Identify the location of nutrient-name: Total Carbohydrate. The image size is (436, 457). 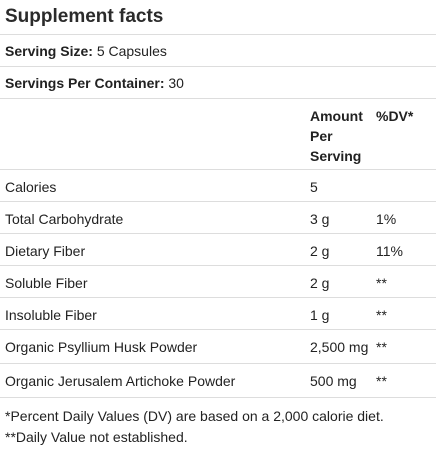
(64, 219).